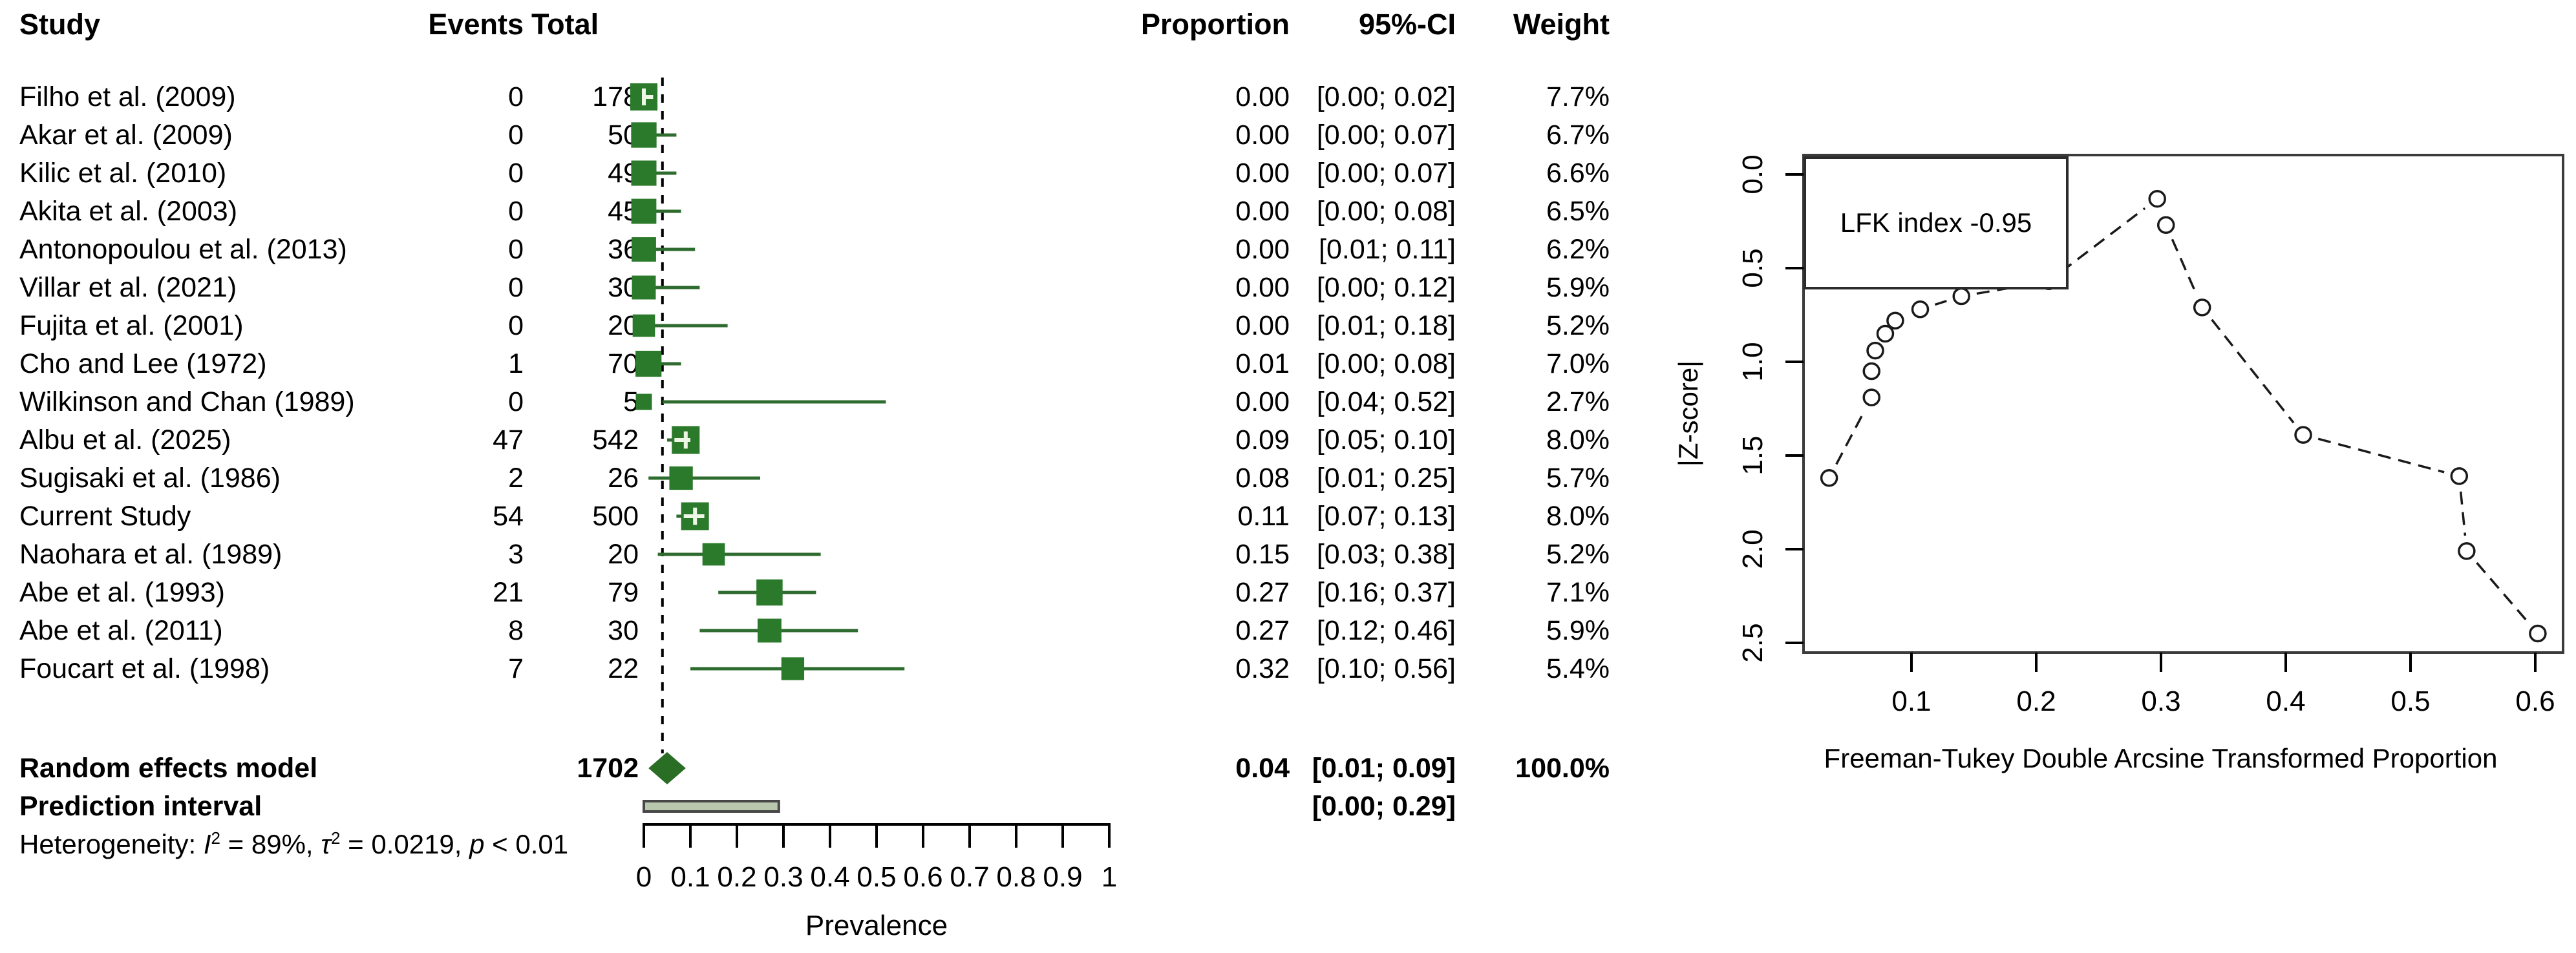 The width and height of the screenshot is (2576, 953). I want to click on study-weight: 7.1%, so click(1578, 592).